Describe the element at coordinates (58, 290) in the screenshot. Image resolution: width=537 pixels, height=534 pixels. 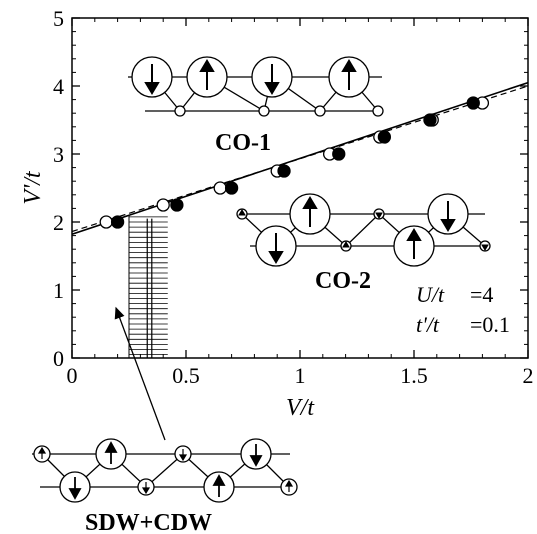
I see `y-tick-label: 1` at that location.